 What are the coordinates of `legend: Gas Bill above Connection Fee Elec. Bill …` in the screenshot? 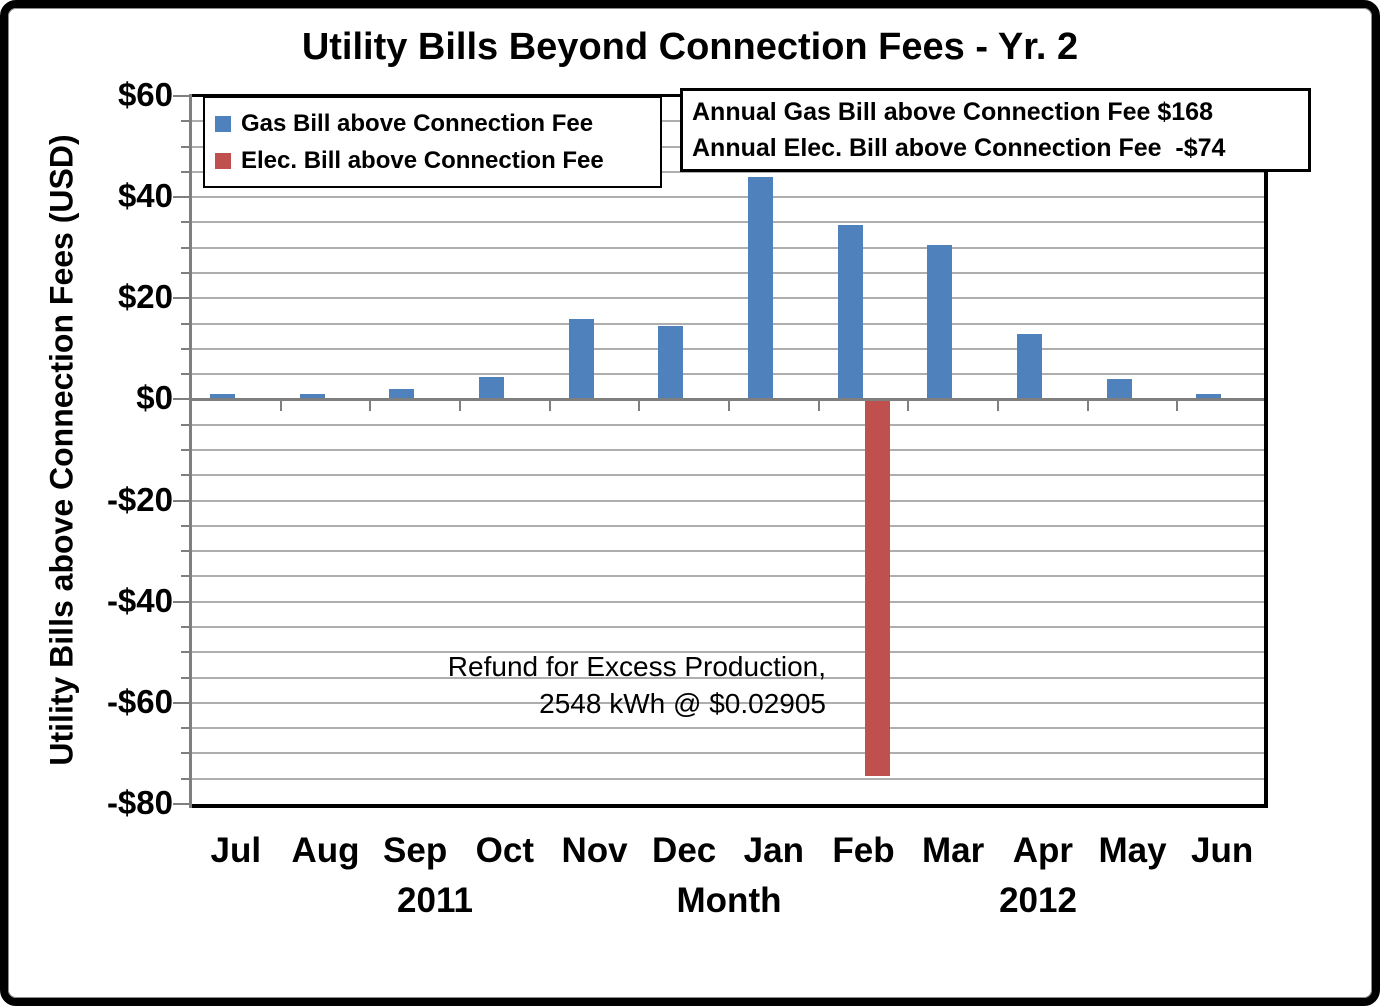 It's located at (432, 142).